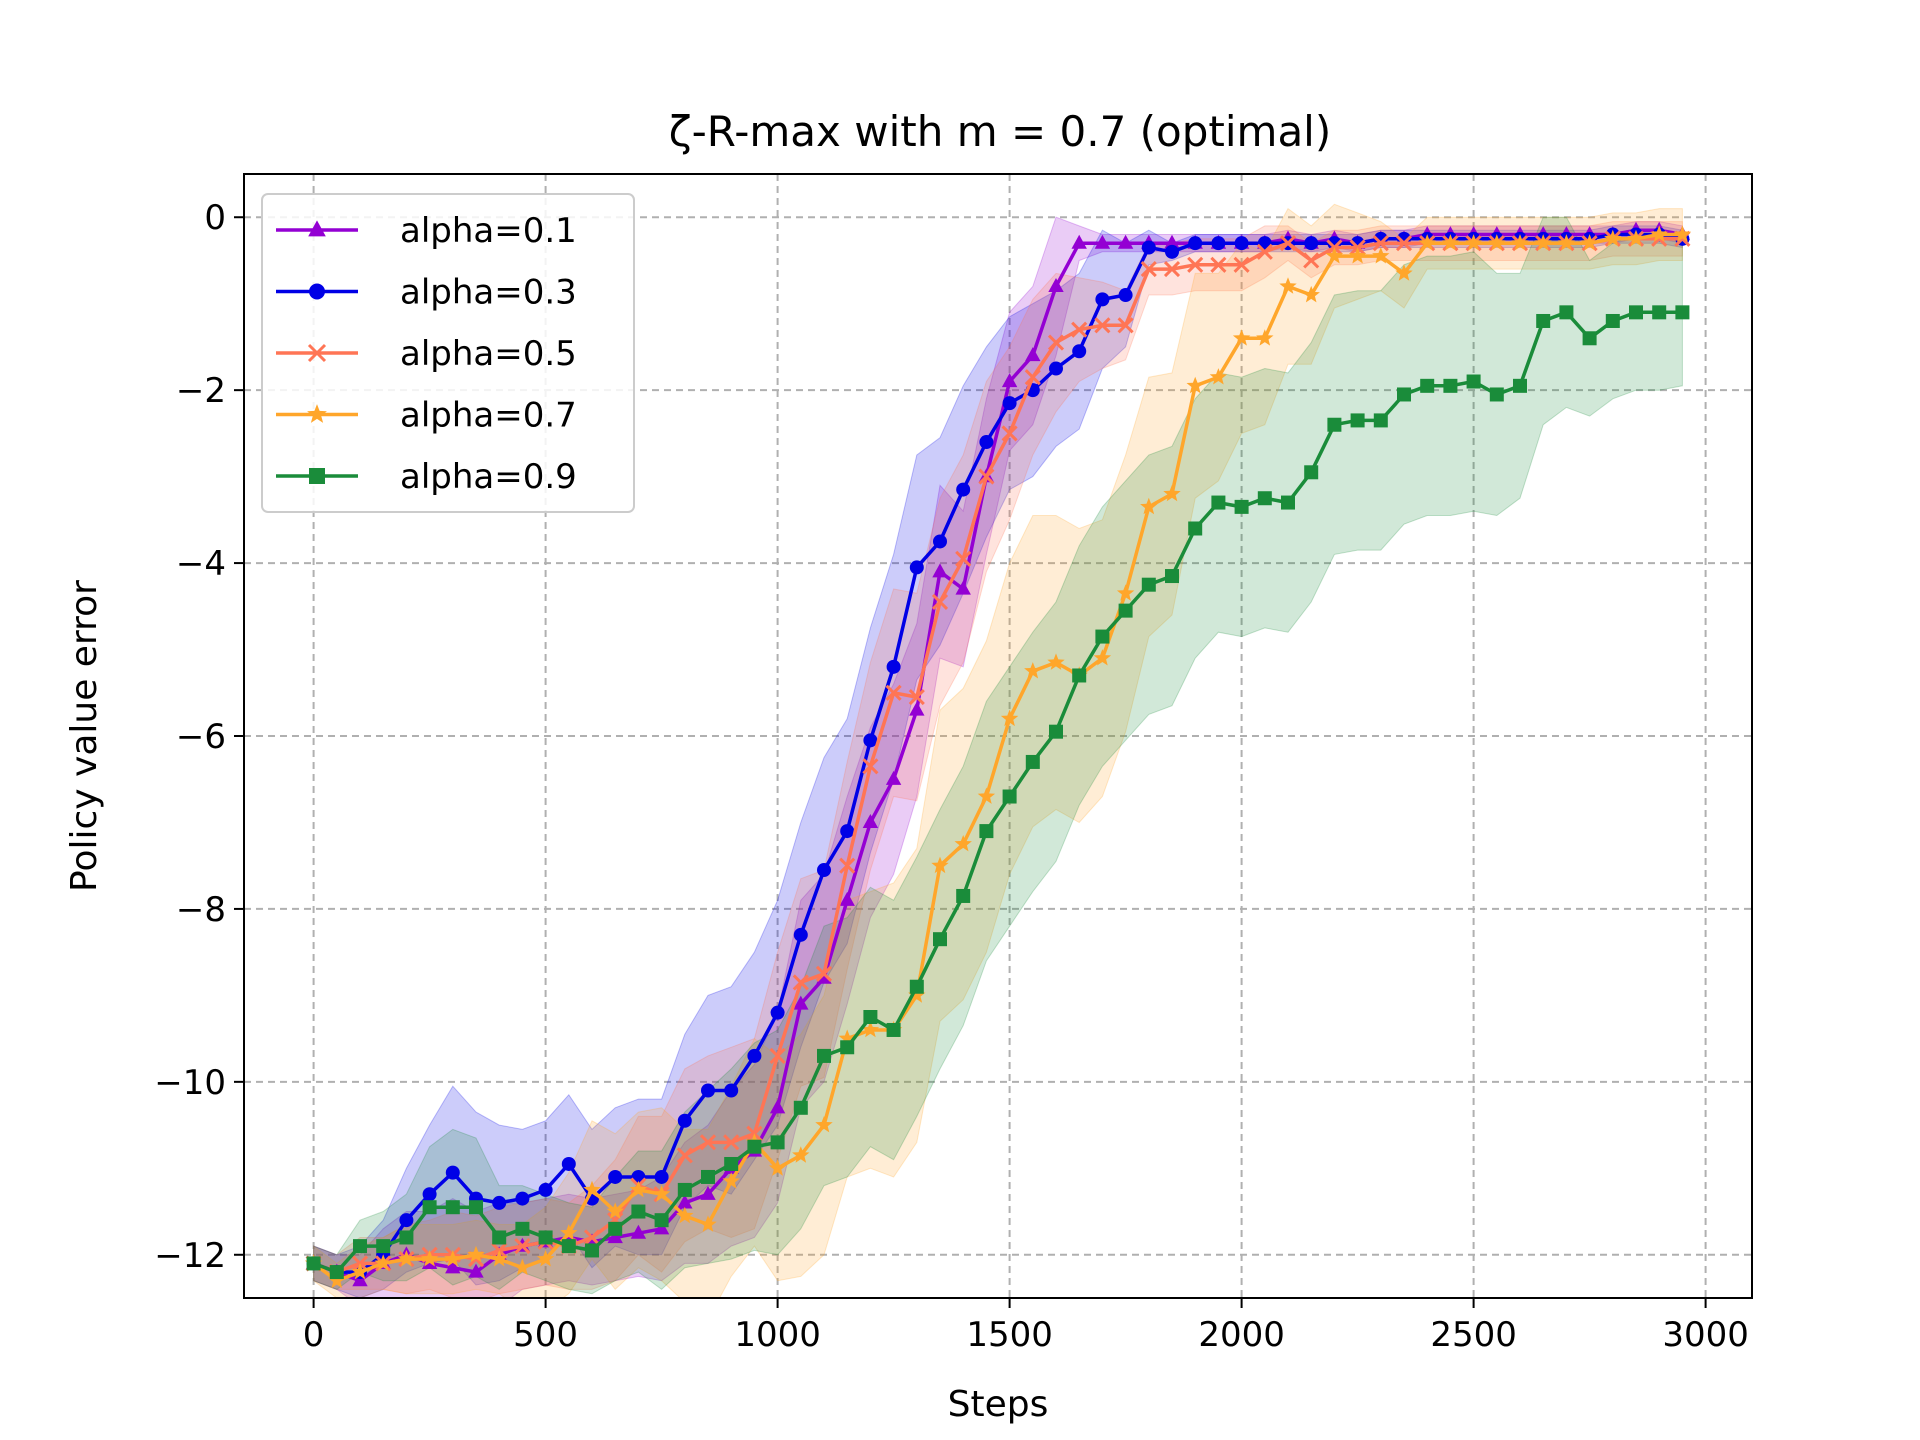 This screenshot has width=1920, height=1440. Describe the element at coordinates (1241, 1335) in the screenshot. I see `x-tick-label: 2000` at that location.